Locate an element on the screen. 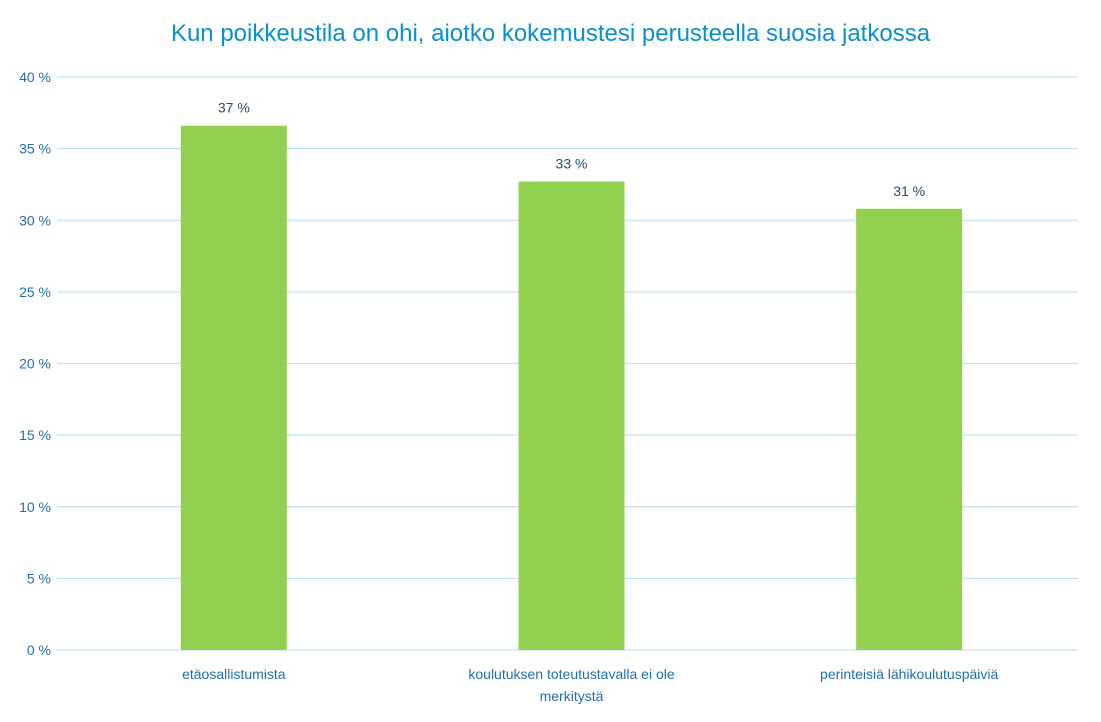  y-tick-label: 35 % is located at coordinates (35, 149).